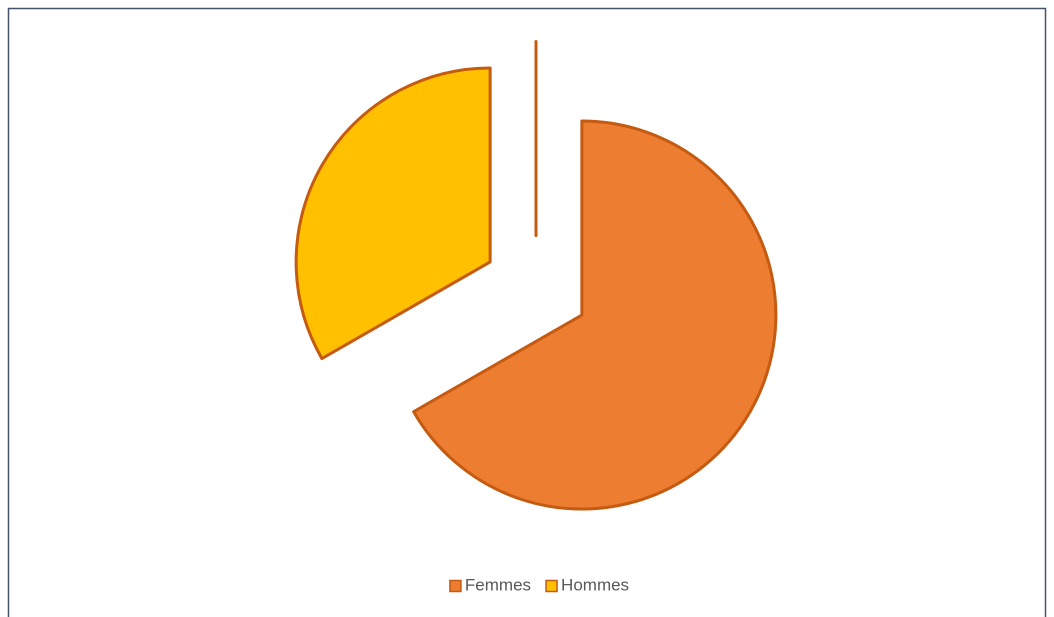 This screenshot has height=617, width=1054. Describe the element at coordinates (595, 584) in the screenshot. I see `legend-label: Hommes` at that location.